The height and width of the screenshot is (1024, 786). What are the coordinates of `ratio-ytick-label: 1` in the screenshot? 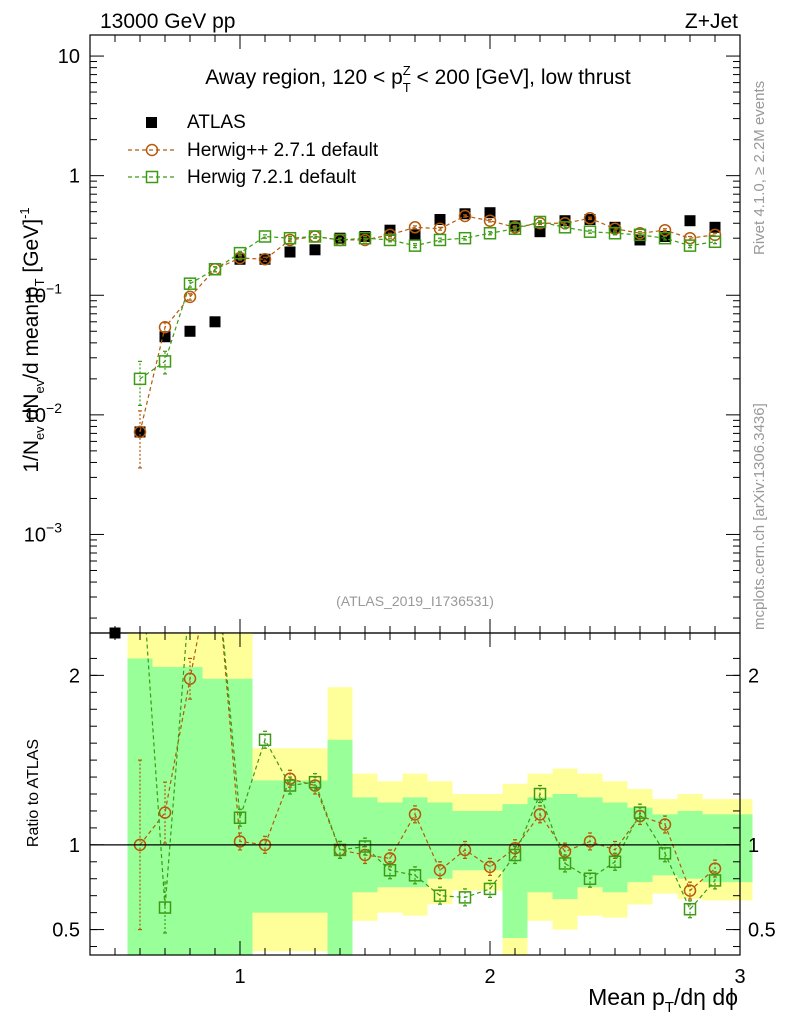 It's located at (74, 846).